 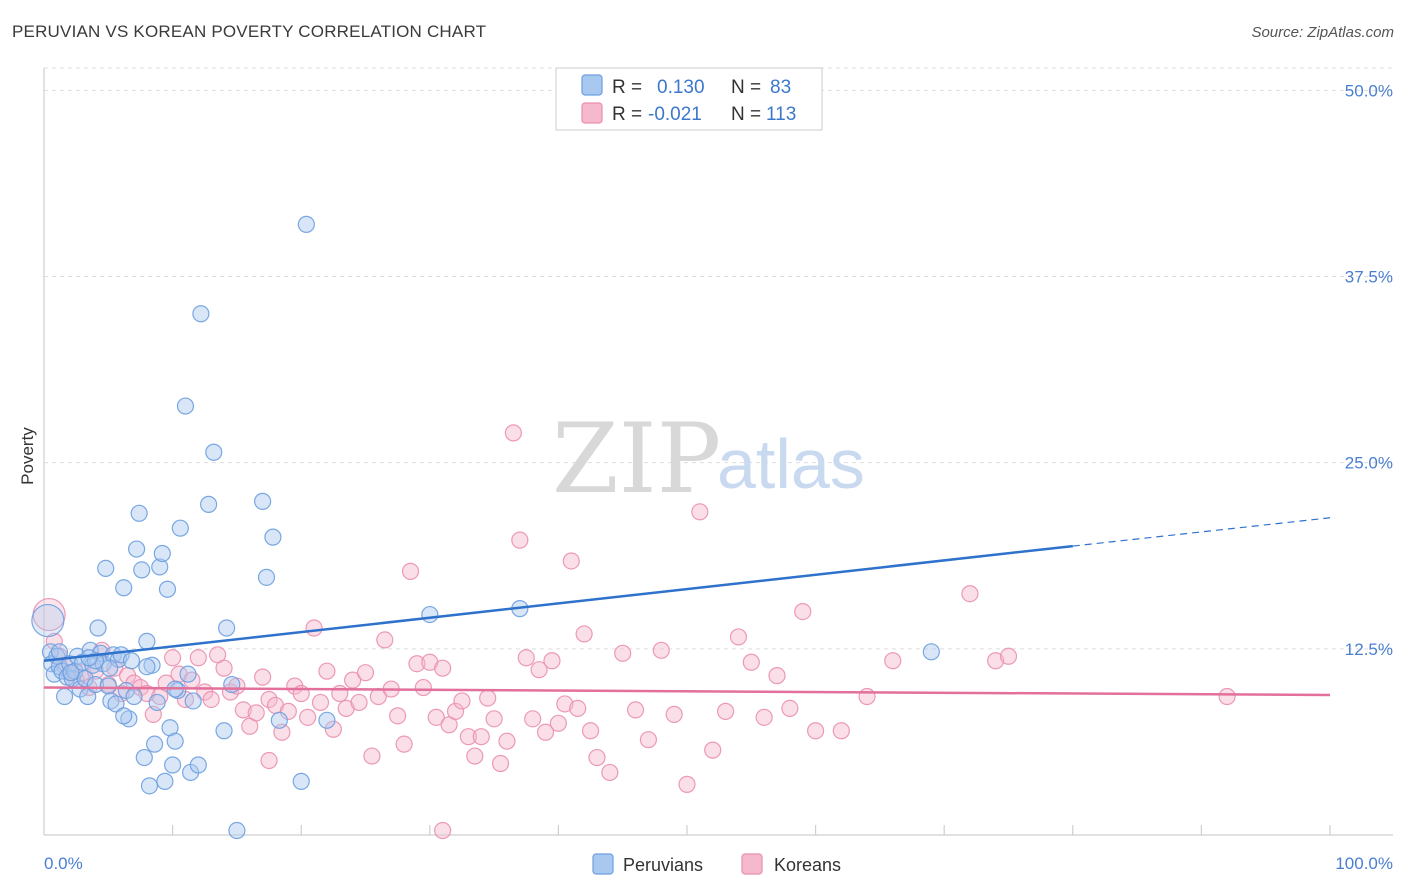 I want to click on bottom-legend-peruvians-label: Peruvians, so click(x=663, y=865).